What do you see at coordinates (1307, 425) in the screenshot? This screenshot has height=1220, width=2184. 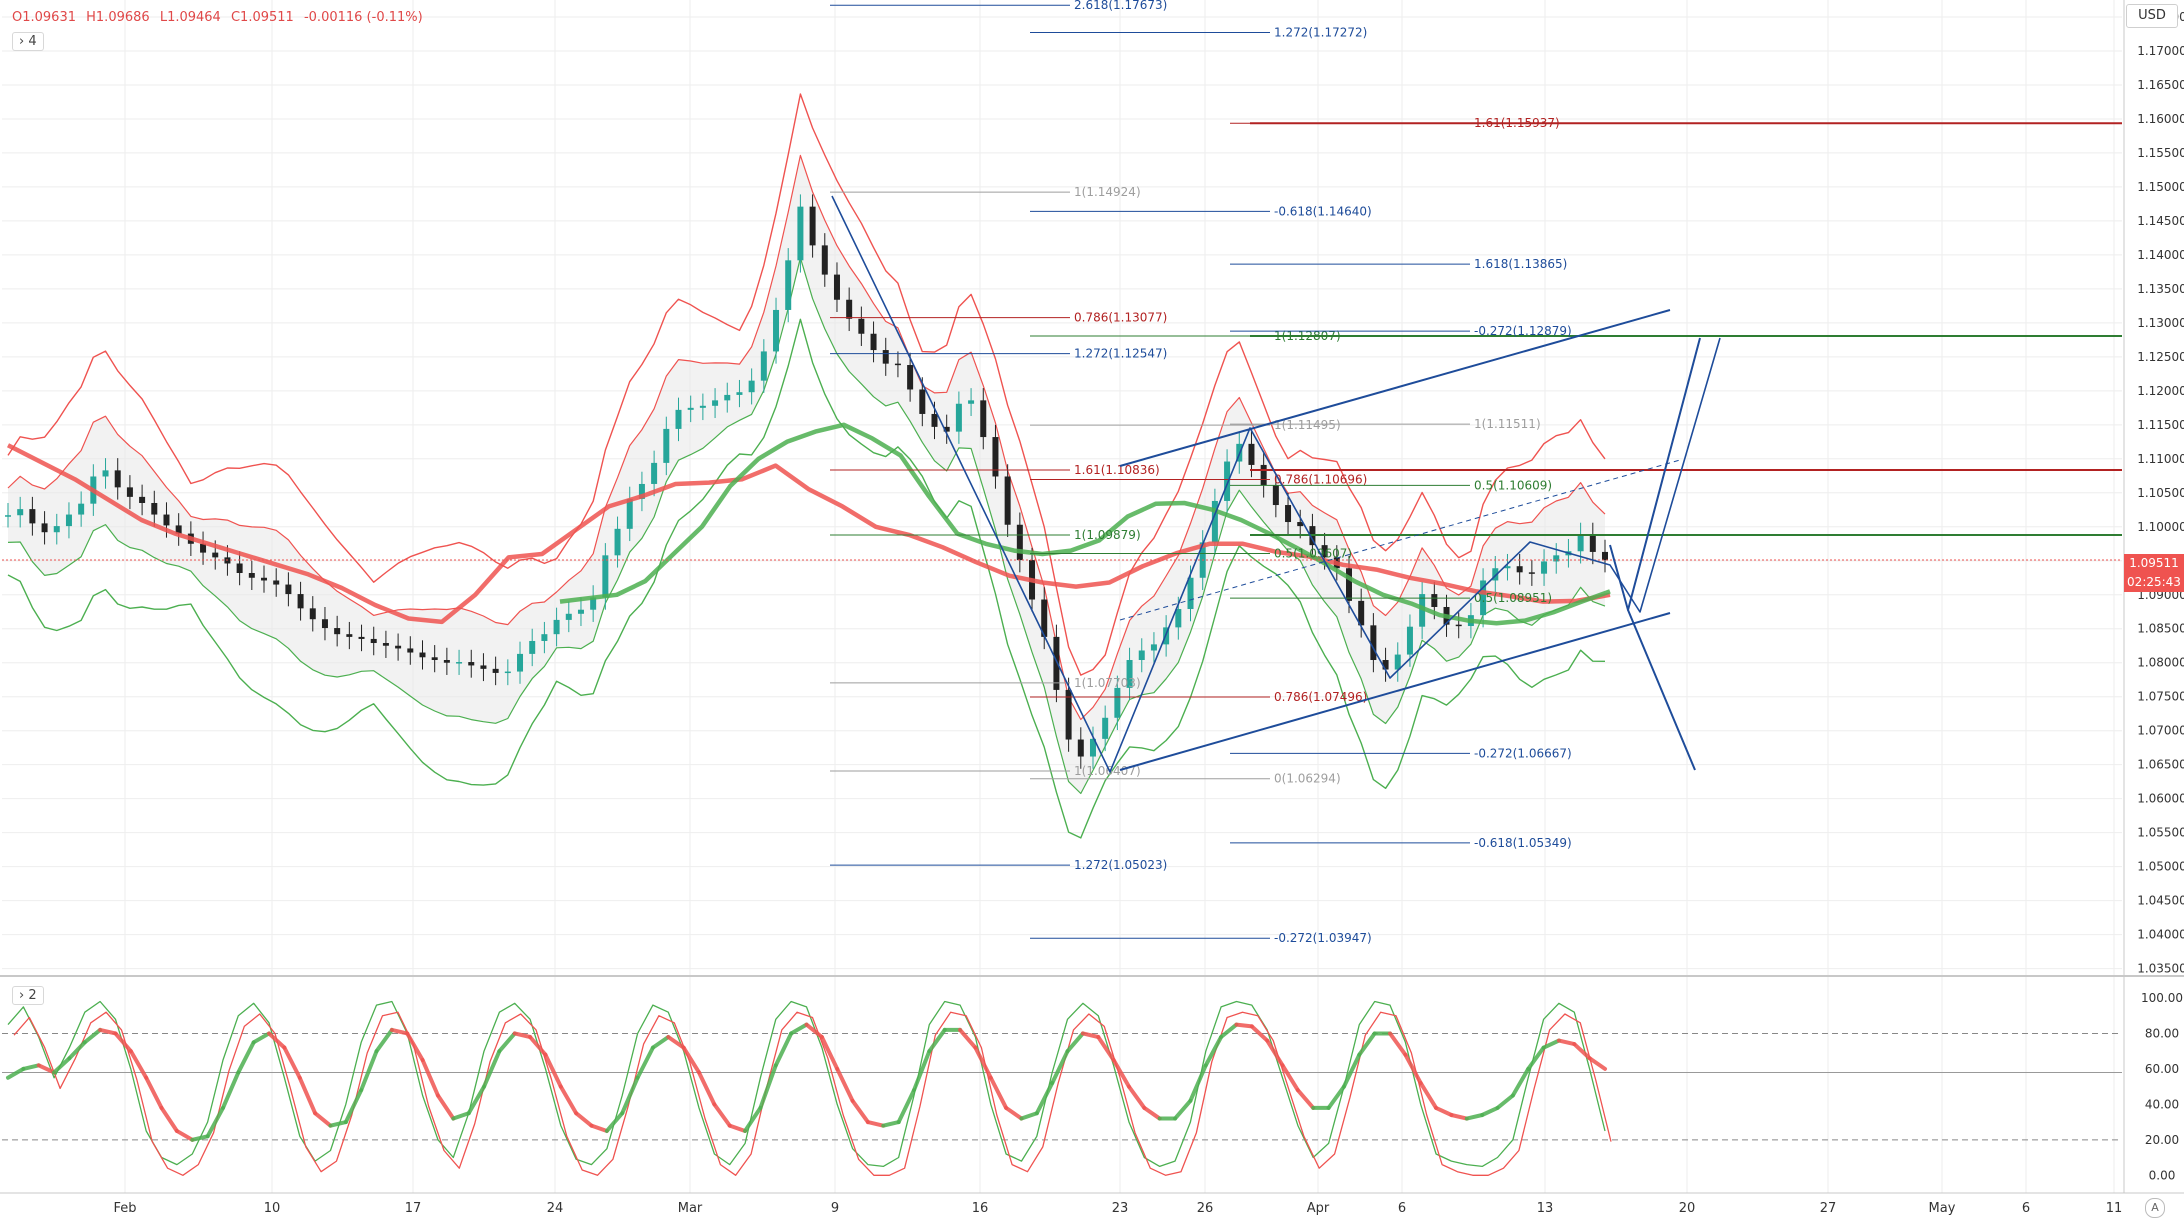 I see `fib-level-label: 1(1.11495)` at bounding box center [1307, 425].